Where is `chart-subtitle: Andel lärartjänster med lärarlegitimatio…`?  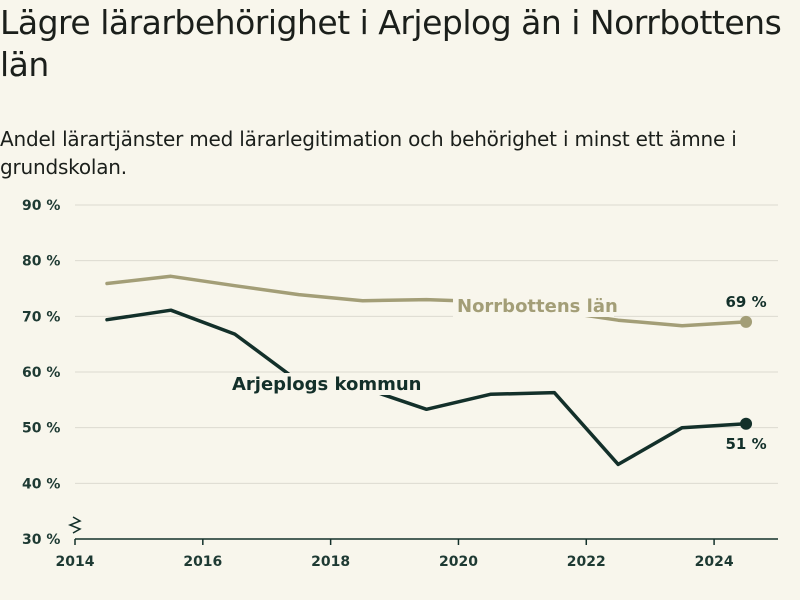
chart-subtitle: Andel lärartjänster med lärarlegitimatio… is located at coordinates (368, 153).